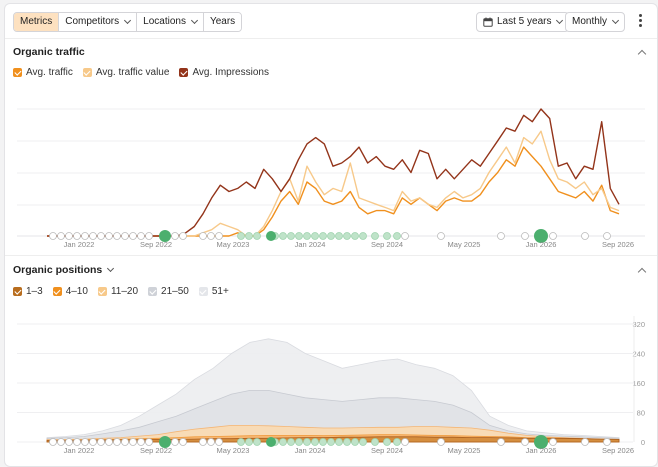 The image size is (658, 467). I want to click on calendar-icon, so click(488, 22).